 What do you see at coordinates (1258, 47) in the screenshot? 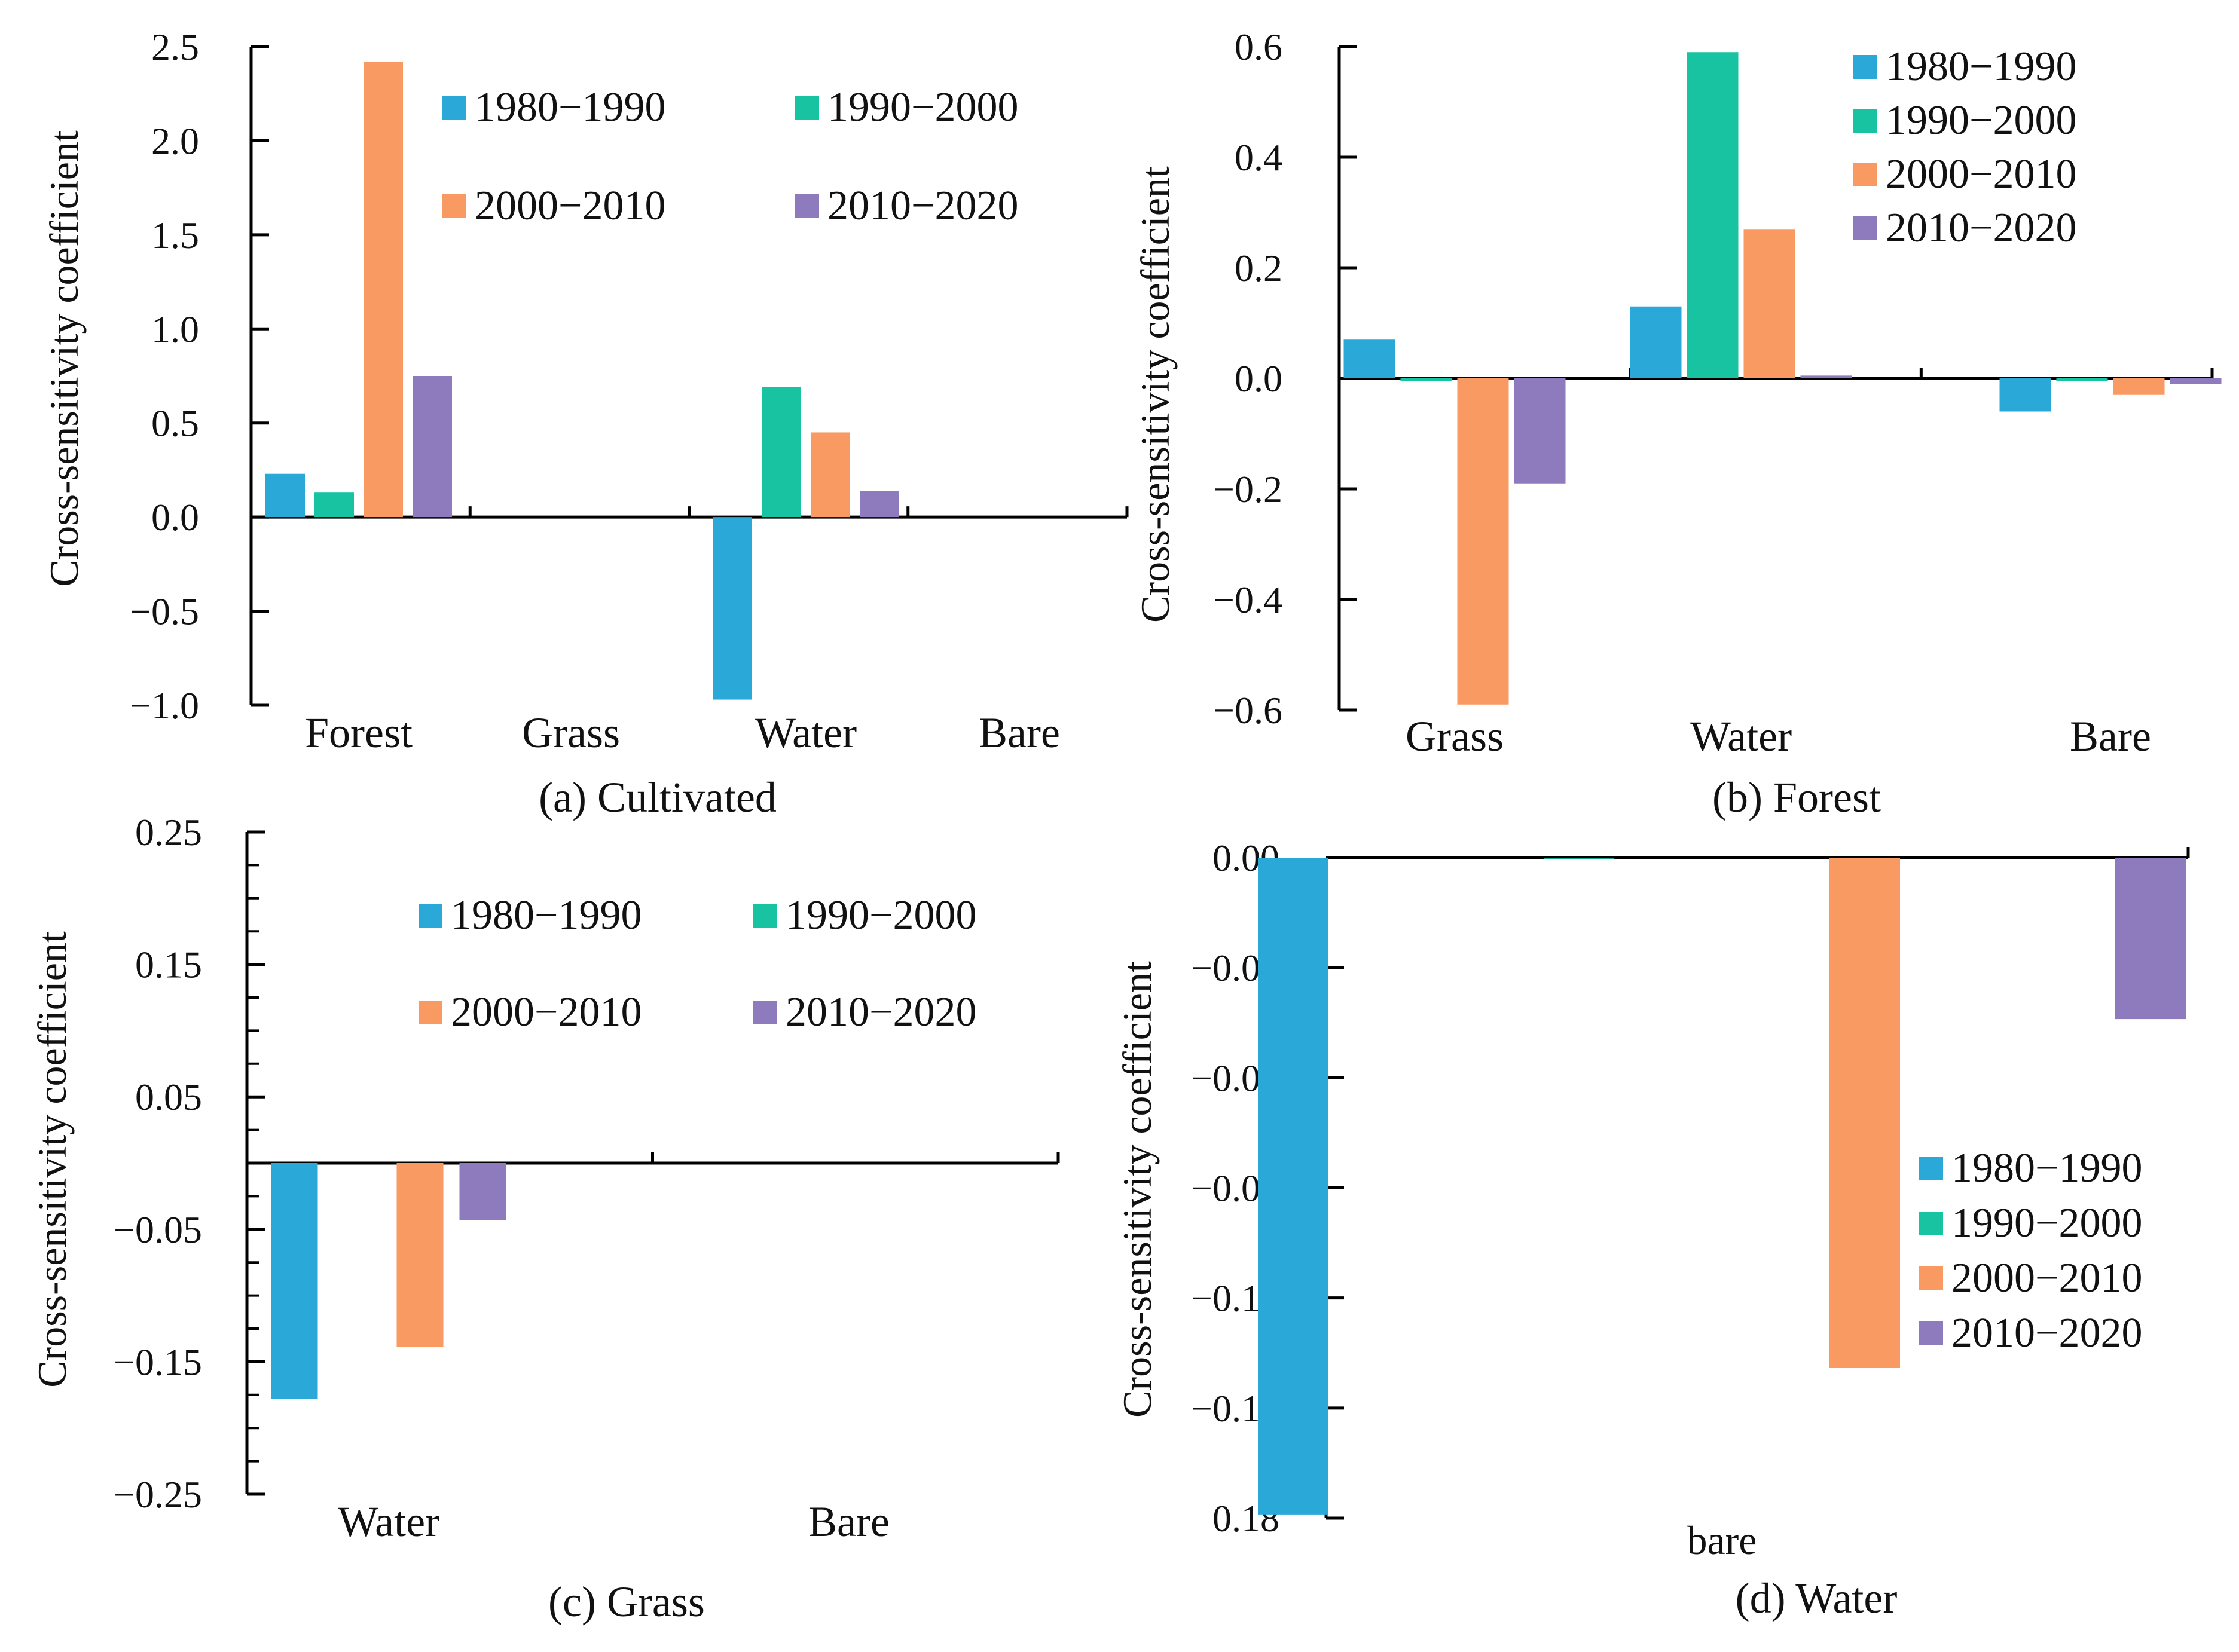
I see `y-tick-label: 0.6` at bounding box center [1258, 47].